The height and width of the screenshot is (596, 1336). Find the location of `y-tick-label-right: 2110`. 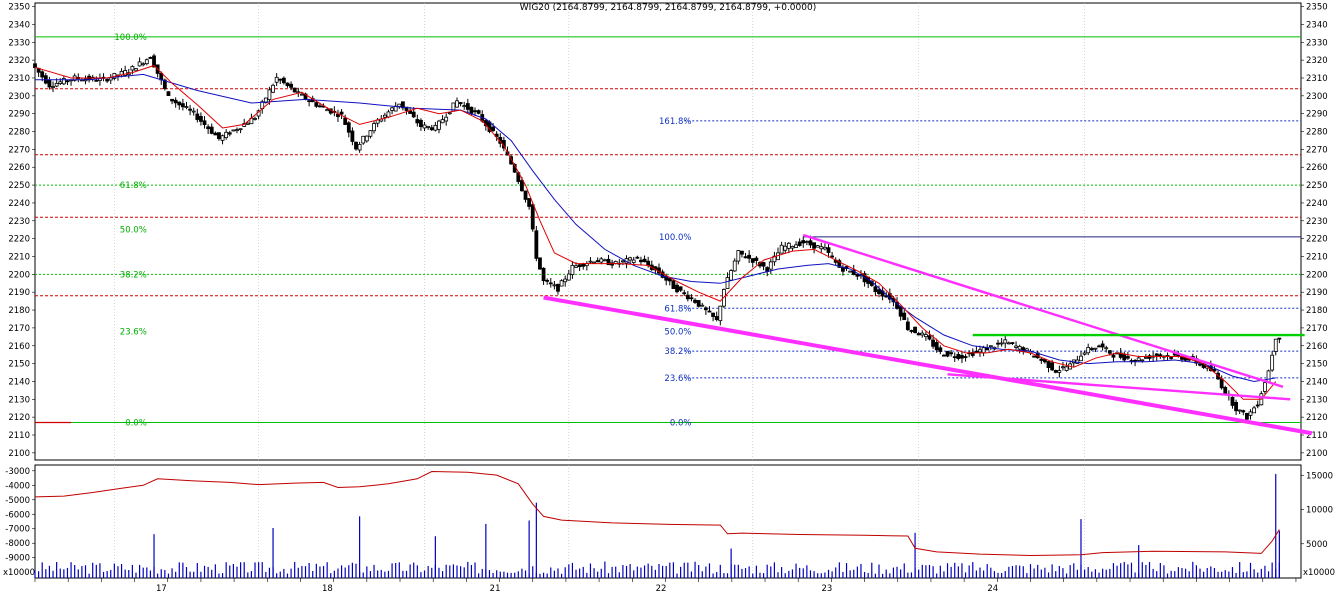

y-tick-label-right: 2110 is located at coordinates (1317, 436).